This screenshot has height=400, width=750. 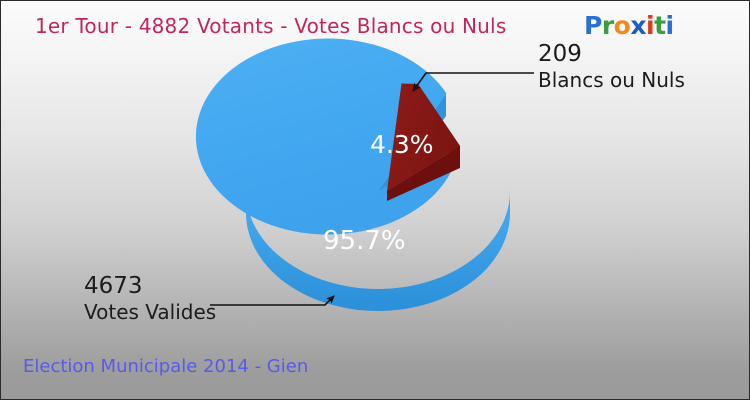 I want to click on pie-slice-blancs-ou-nuls-top, so click(x=423, y=137).